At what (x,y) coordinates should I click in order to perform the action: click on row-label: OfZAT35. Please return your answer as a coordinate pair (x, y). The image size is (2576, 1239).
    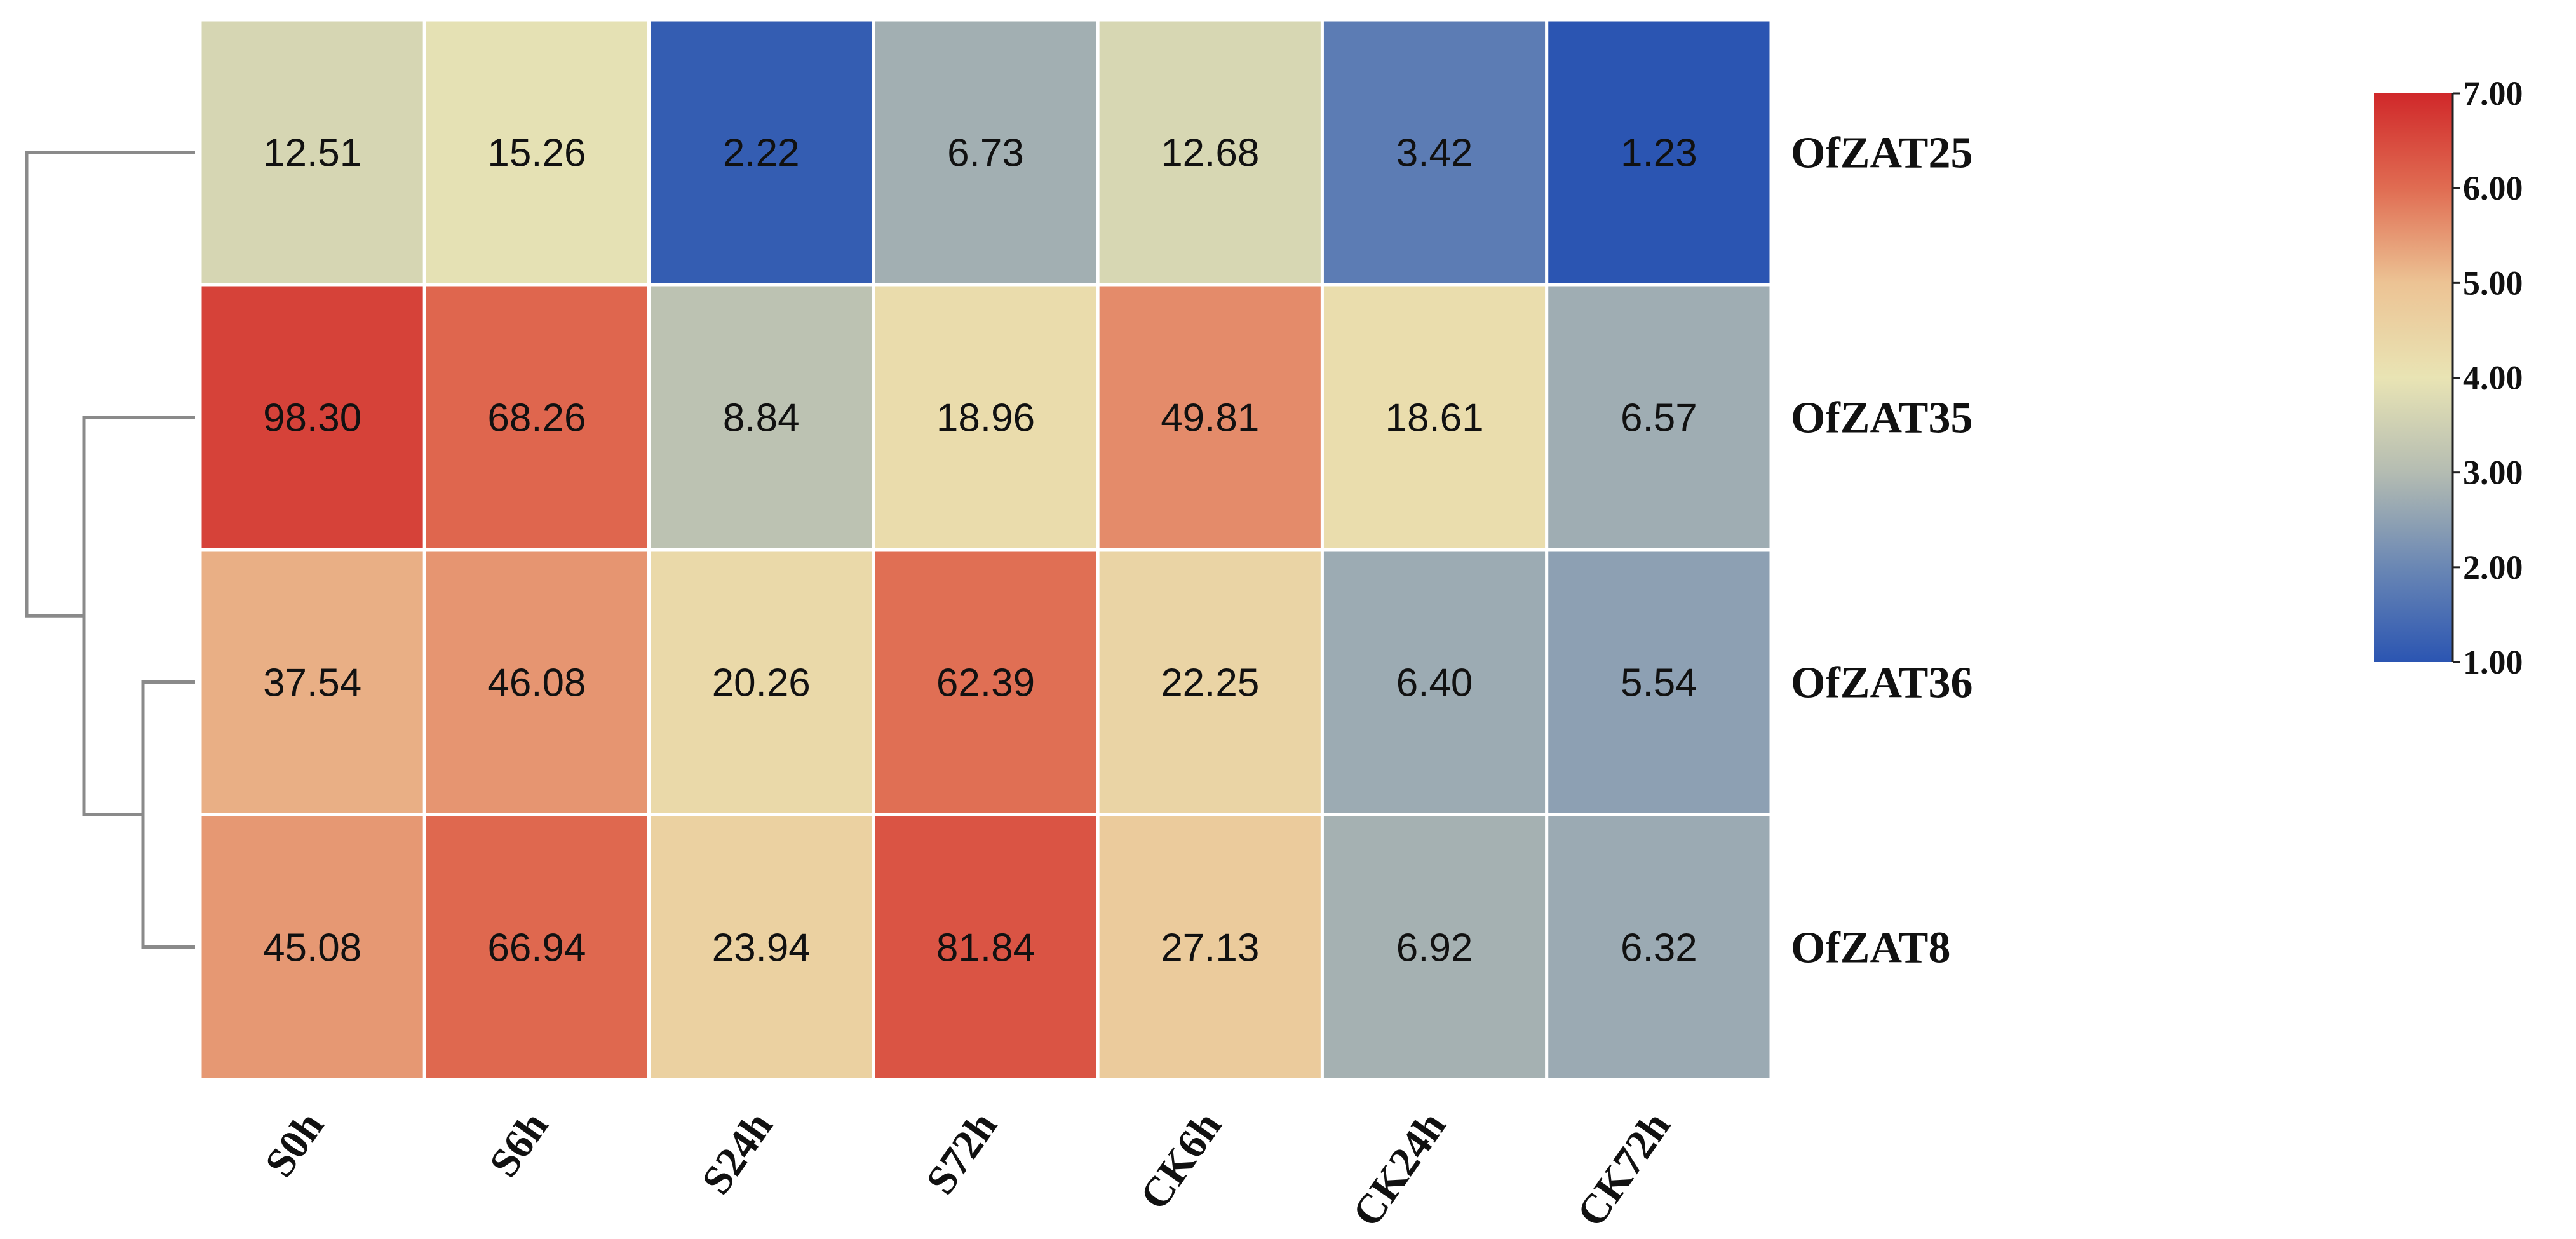
    Looking at the image, I should click on (1882, 419).